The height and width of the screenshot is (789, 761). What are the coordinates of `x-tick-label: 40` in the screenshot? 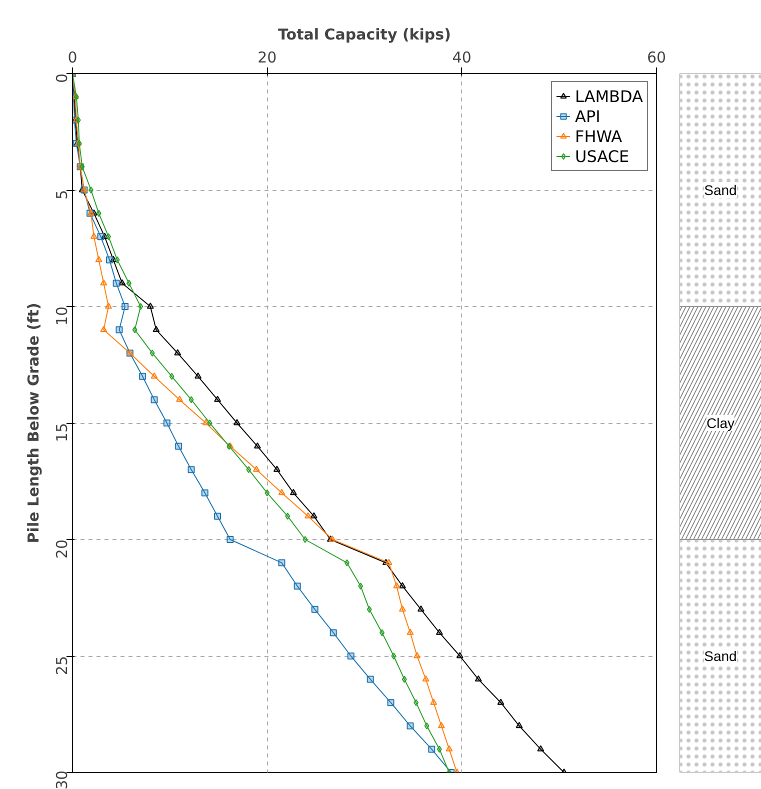 It's located at (462, 57).